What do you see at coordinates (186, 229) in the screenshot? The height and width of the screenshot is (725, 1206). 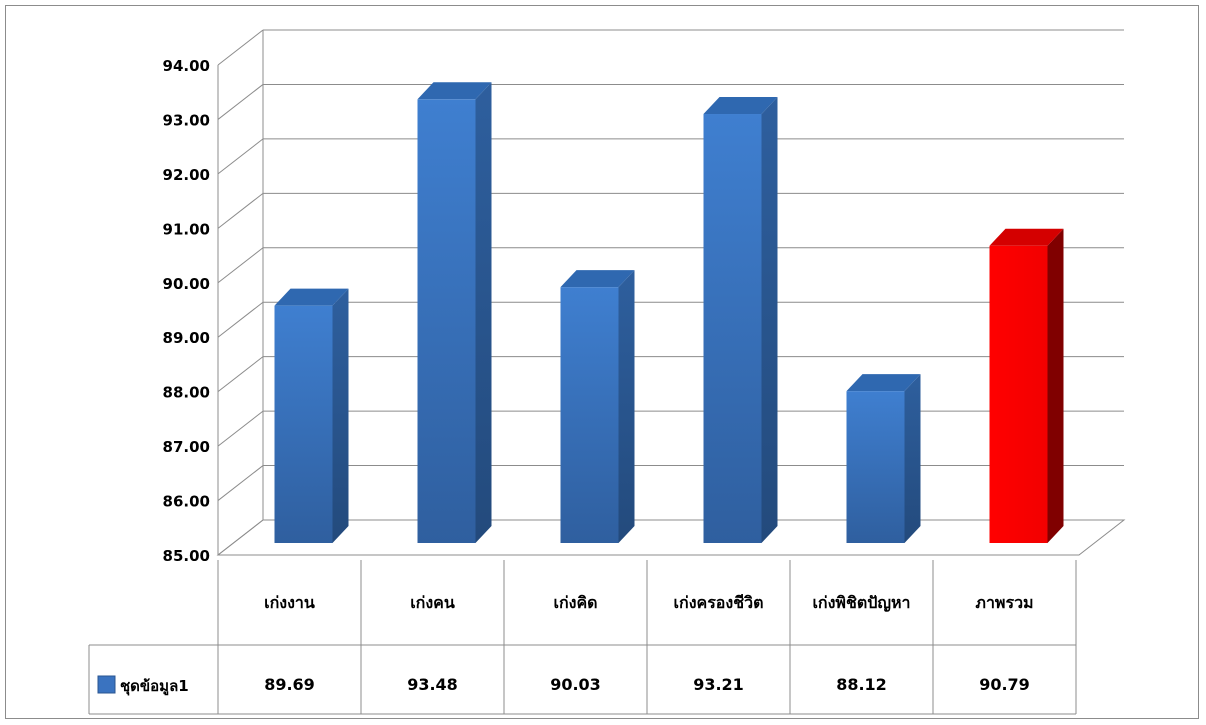 I see `y-tick-label: 91.00` at bounding box center [186, 229].